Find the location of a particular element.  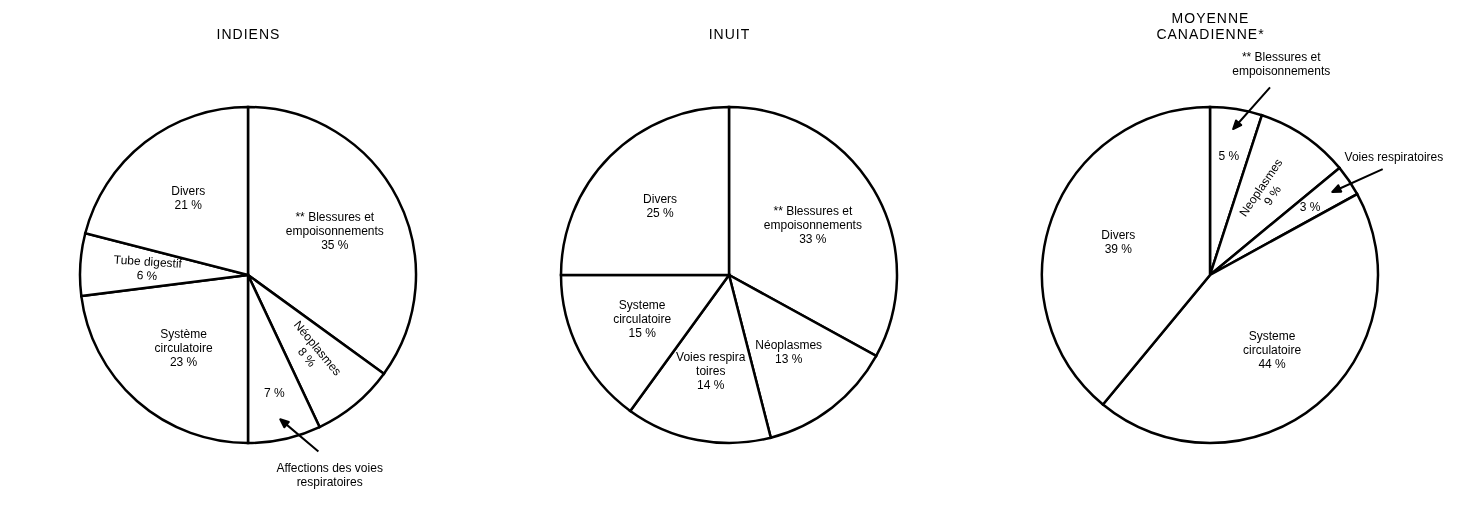

chart-title: INDIENS is located at coordinates (248, 33).